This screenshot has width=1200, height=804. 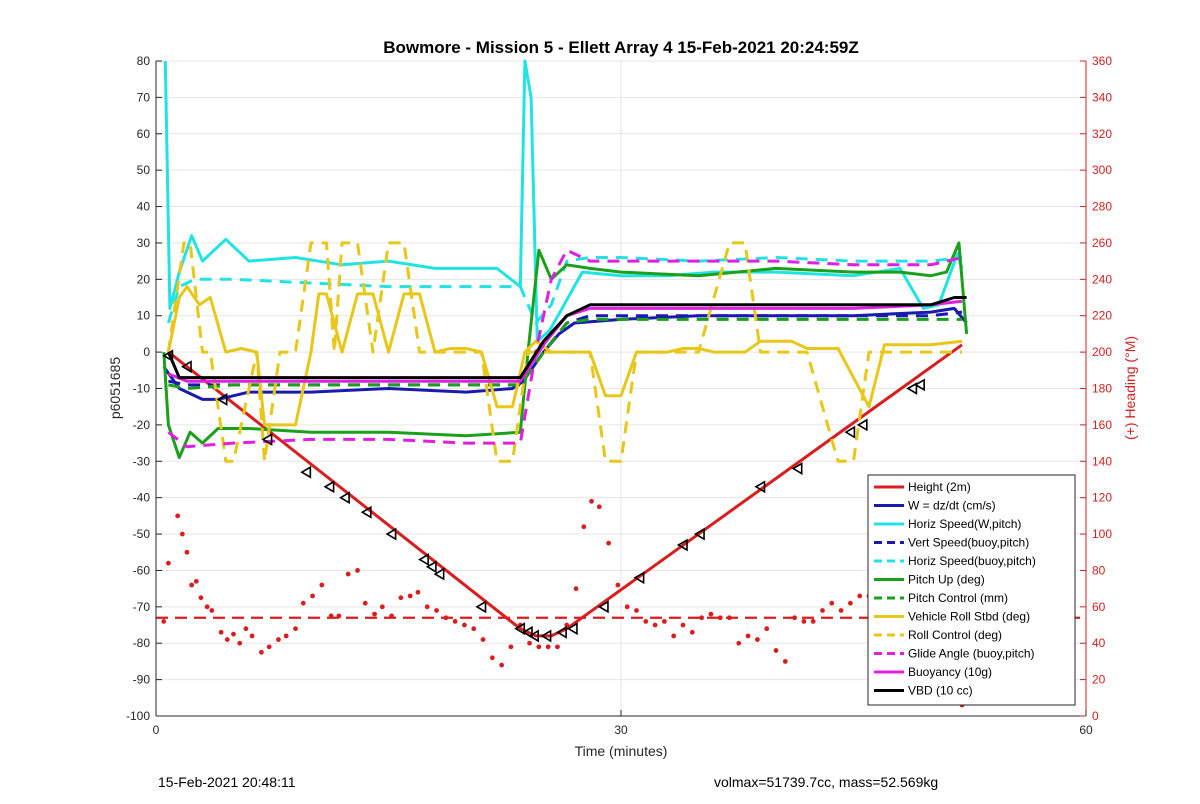 What do you see at coordinates (1099, 607) in the screenshot?
I see `y2-tick-label: 60` at bounding box center [1099, 607].